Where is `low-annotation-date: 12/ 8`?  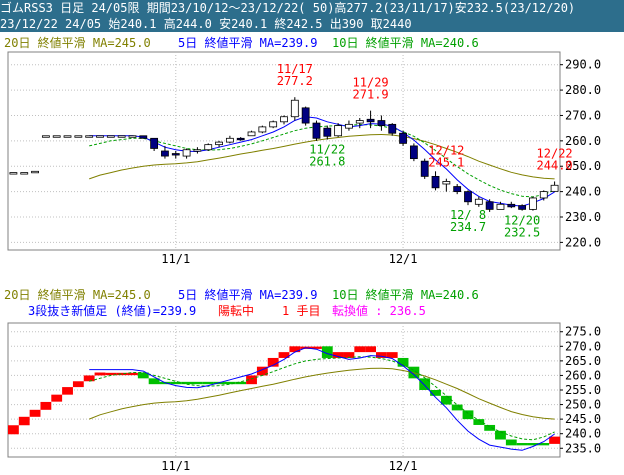 low-annotation-date: 12/ 8 is located at coordinates (468, 215).